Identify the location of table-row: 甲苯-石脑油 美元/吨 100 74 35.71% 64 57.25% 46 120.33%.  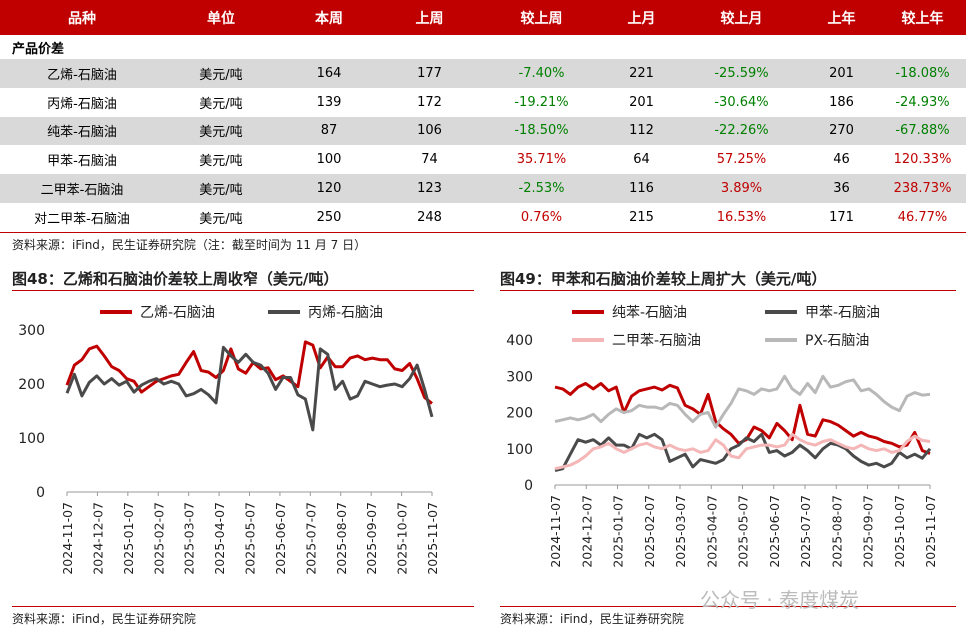
(483, 159).